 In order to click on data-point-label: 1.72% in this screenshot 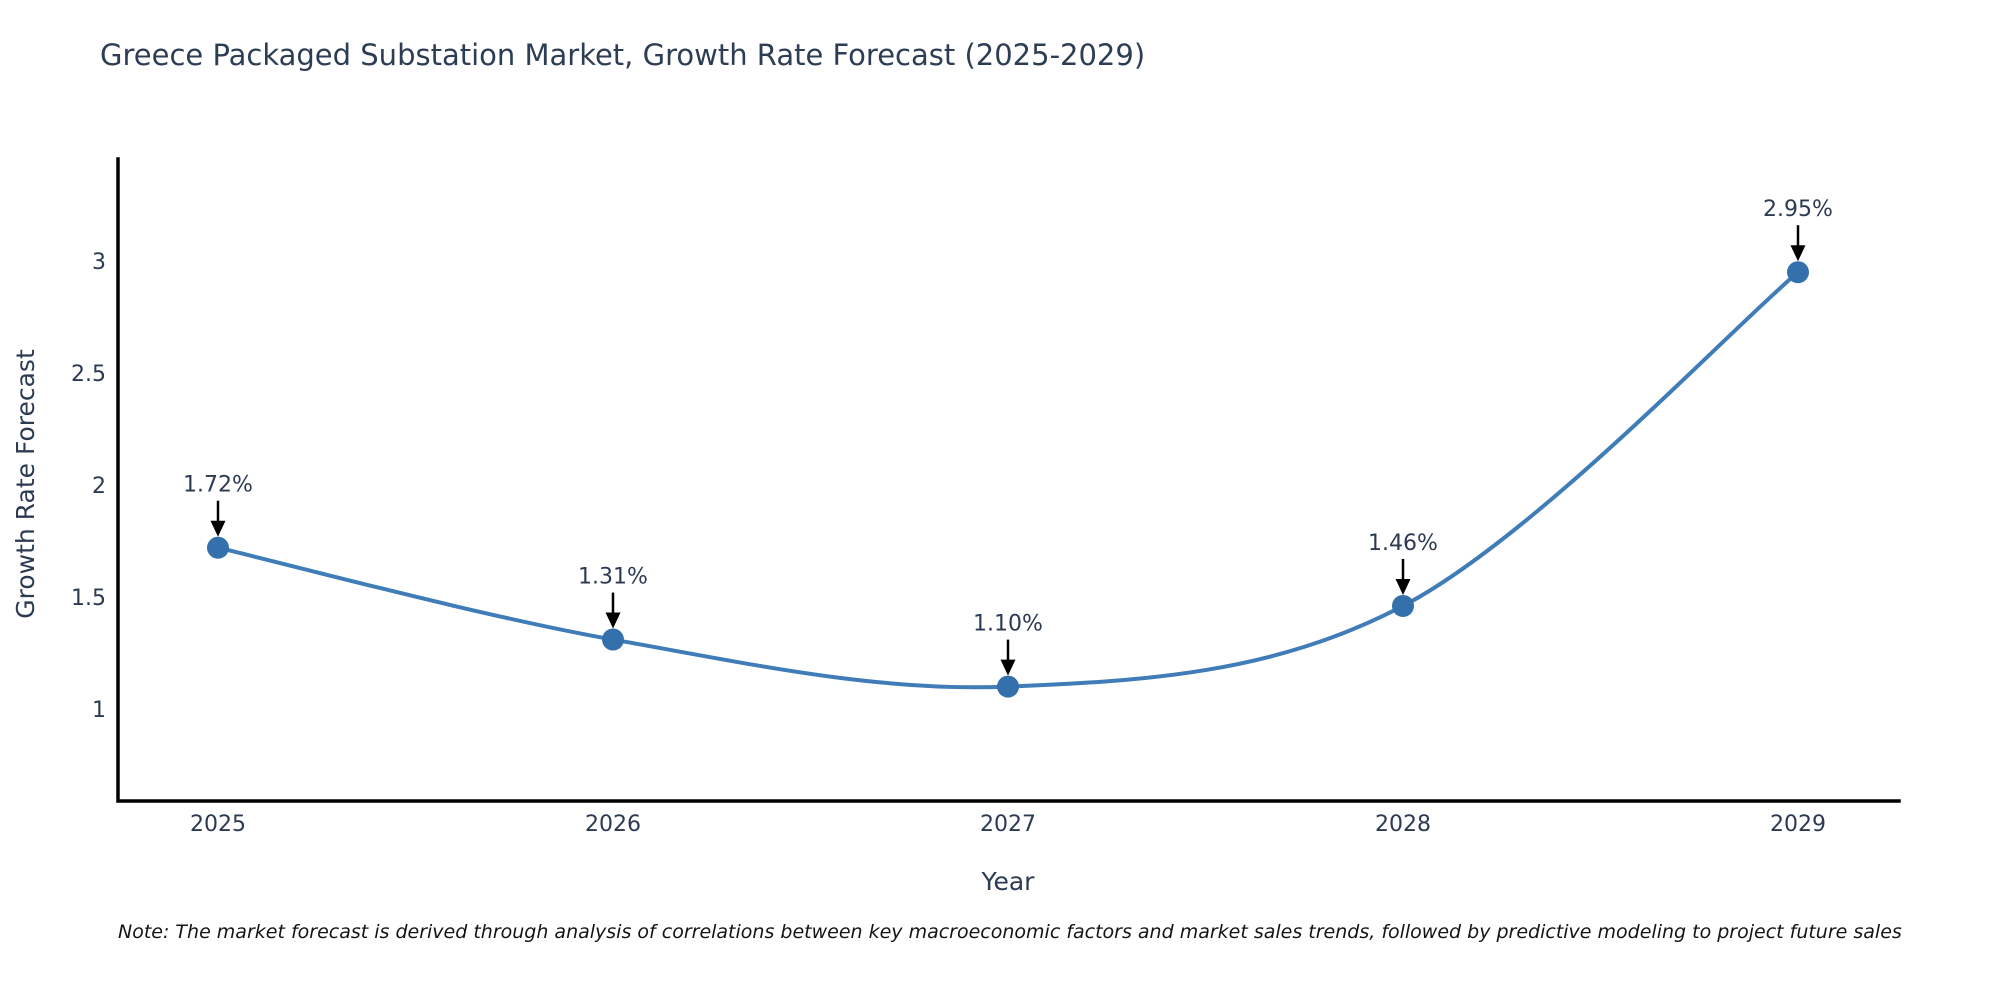, I will do `click(218, 485)`.